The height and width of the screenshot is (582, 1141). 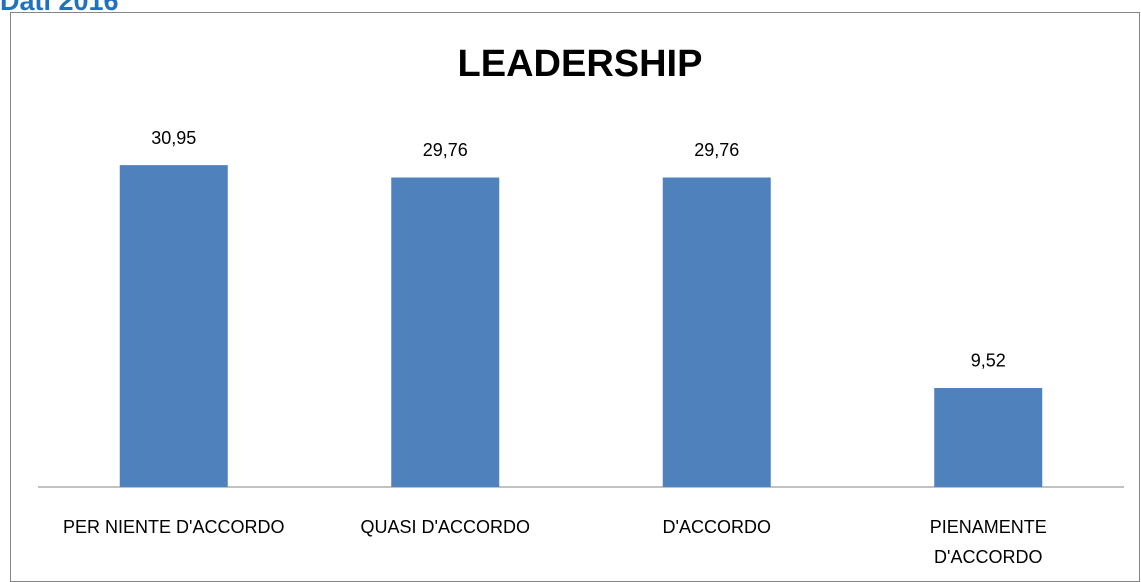 I want to click on x-tick-label: QUASI D'ACCORDO, so click(x=445, y=527).